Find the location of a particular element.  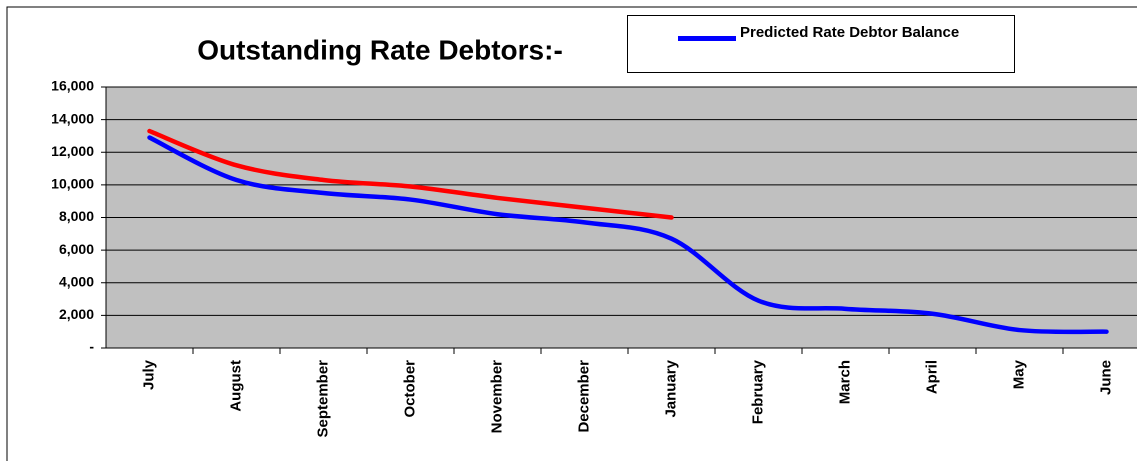

x-tick-label: May is located at coordinates (1018, 374).